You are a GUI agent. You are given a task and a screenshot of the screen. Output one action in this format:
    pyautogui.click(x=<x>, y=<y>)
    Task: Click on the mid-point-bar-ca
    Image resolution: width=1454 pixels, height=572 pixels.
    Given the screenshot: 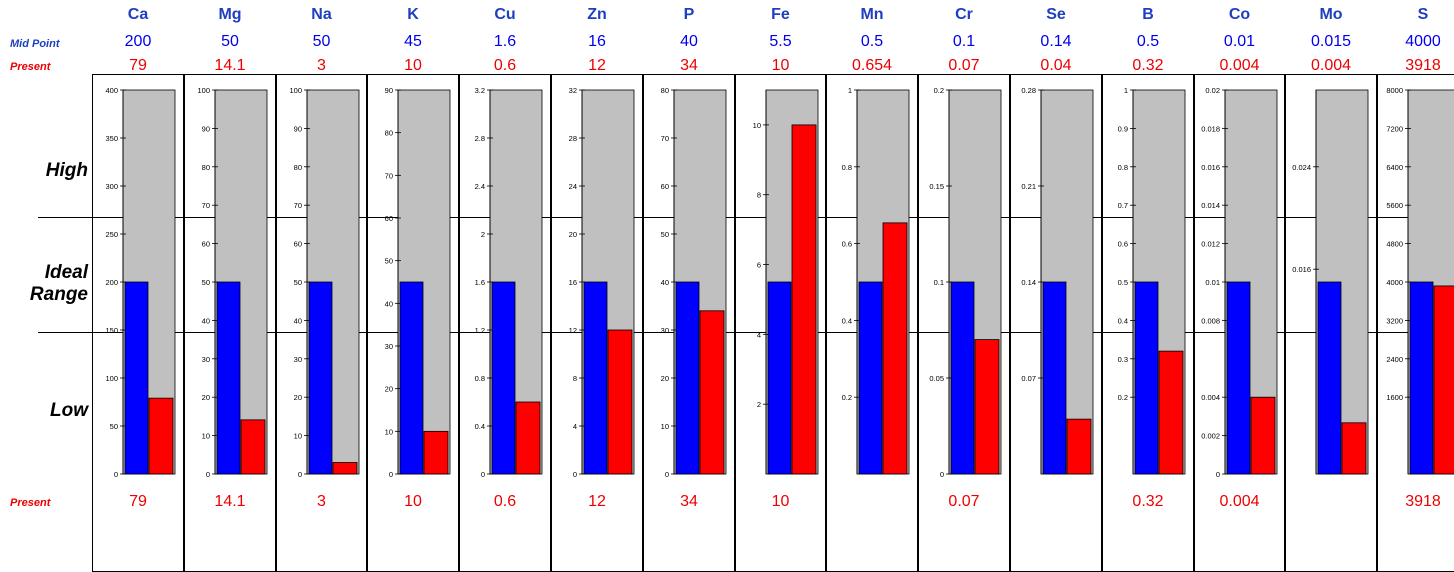 What is the action you would take?
    pyautogui.click(x=136, y=378)
    